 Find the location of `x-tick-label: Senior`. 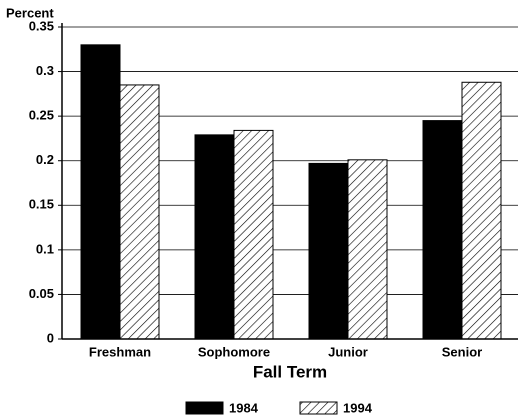

x-tick-label: Senior is located at coordinates (462, 351).